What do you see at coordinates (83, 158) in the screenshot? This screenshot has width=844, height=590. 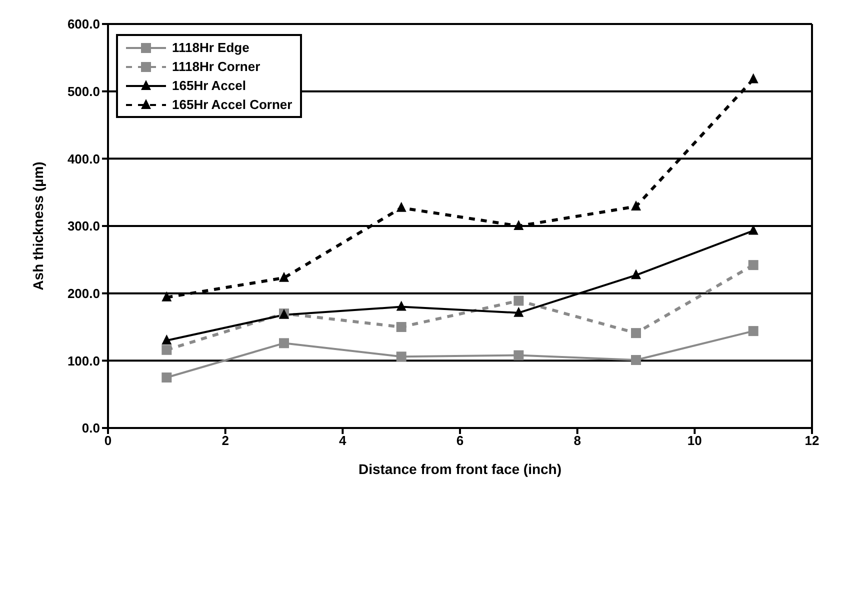 I see `y-tick-label: 400.0` at bounding box center [83, 158].